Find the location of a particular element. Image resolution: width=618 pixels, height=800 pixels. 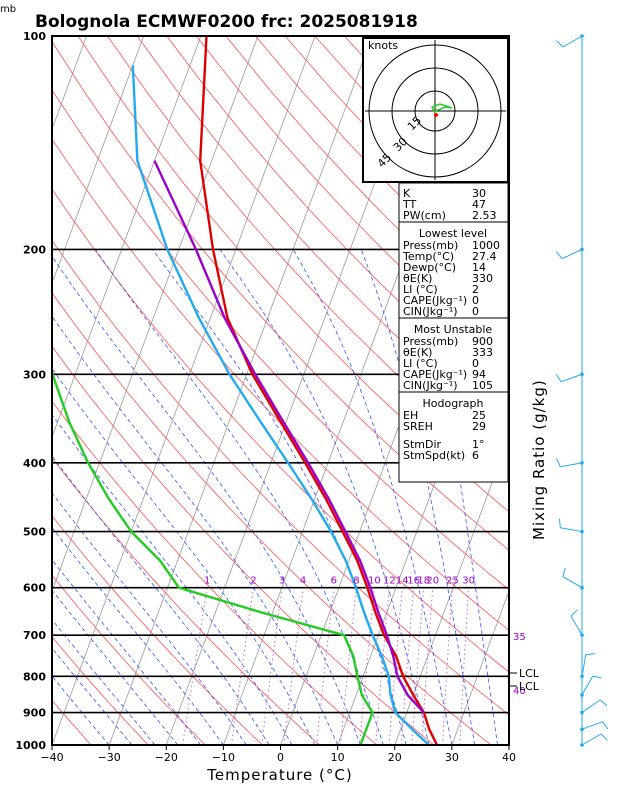

lowest-level-heading: Lowest level is located at coordinates (453, 233).